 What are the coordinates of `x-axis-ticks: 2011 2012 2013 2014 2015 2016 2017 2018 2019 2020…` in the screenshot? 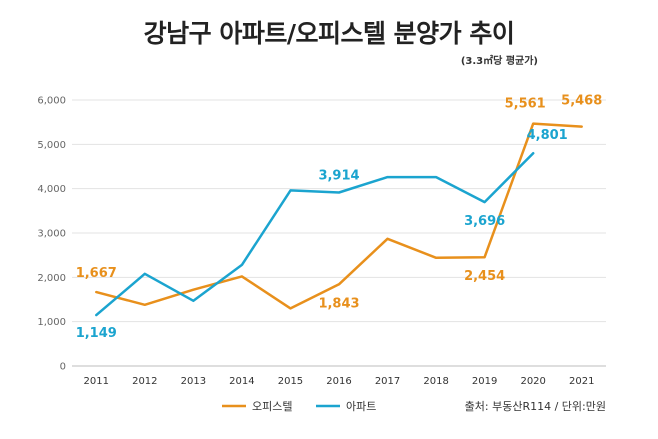 It's located at (339, 381).